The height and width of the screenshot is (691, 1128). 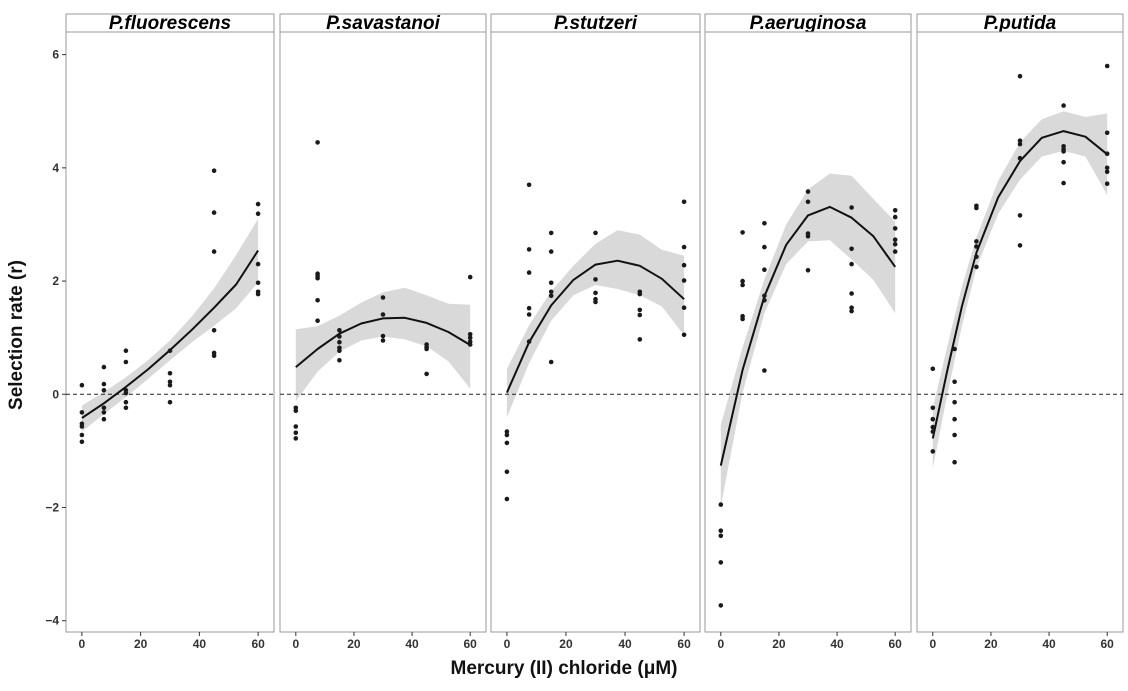 I want to click on panel-title: P.fluorescens, so click(x=170, y=23).